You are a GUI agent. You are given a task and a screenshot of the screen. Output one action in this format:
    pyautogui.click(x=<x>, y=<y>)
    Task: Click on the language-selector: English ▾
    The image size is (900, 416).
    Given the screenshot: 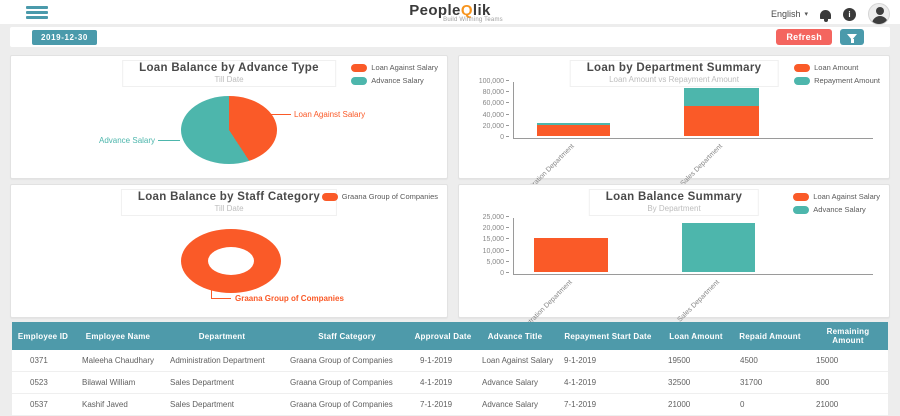 What is the action you would take?
    pyautogui.click(x=789, y=14)
    